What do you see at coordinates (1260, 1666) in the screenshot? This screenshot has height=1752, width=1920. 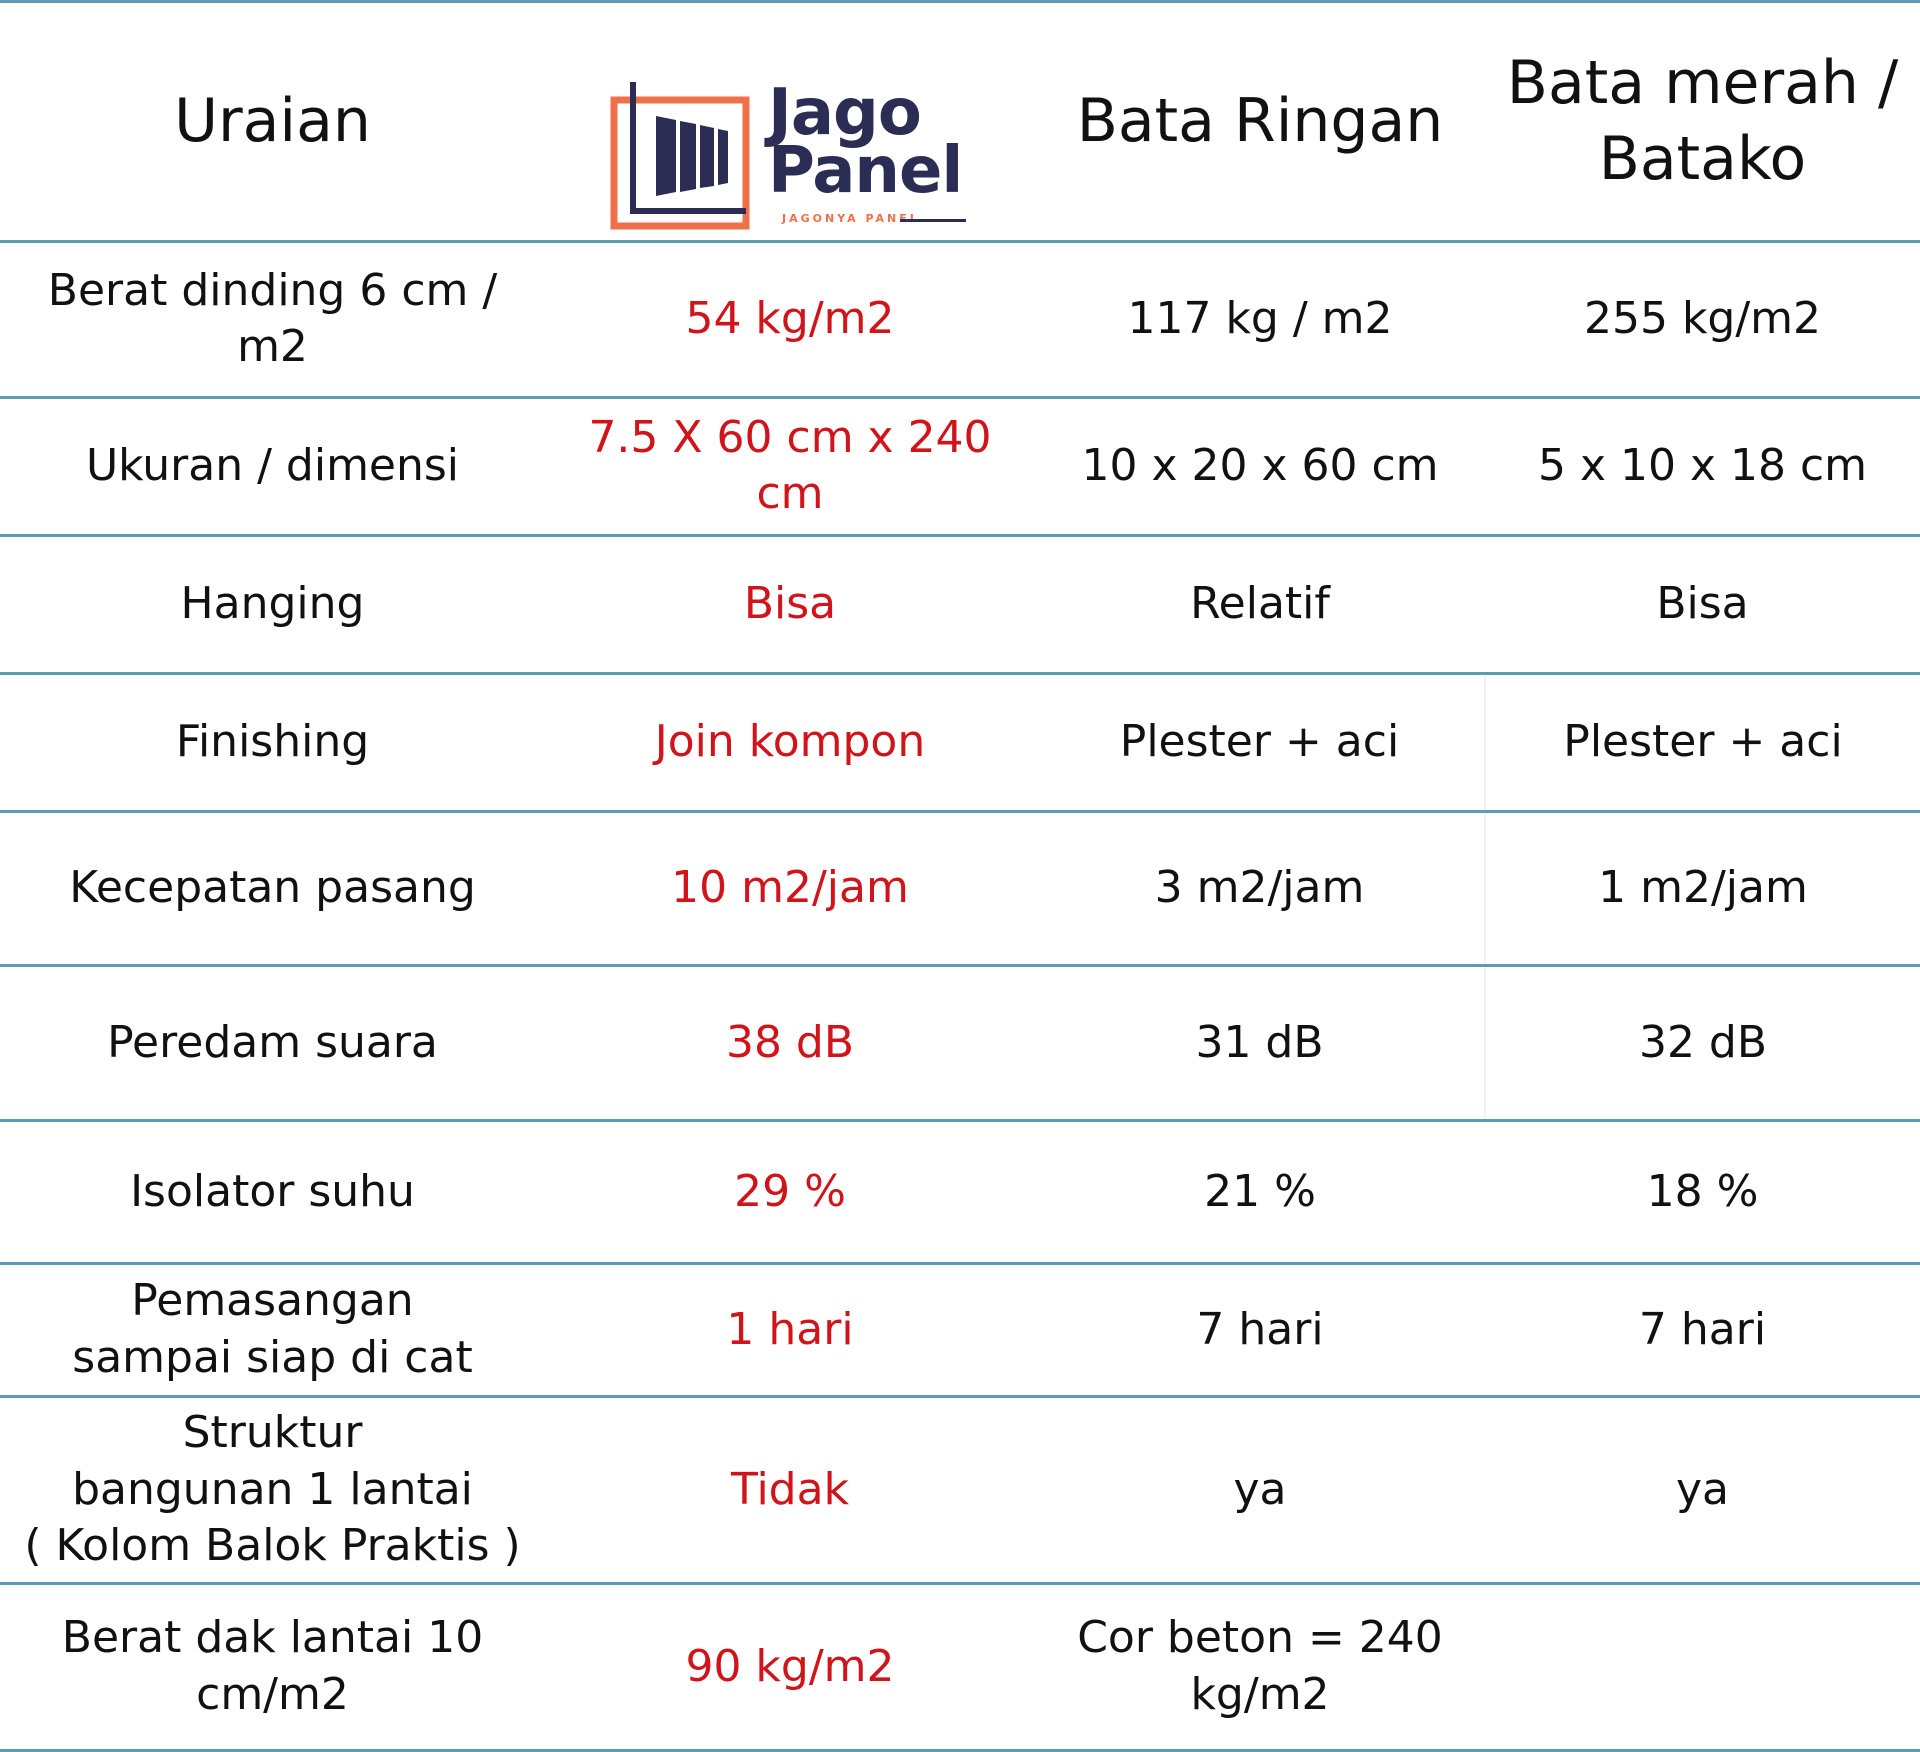 I see `bata-ringan-value: Cor beton = 240 kg/m2` at bounding box center [1260, 1666].